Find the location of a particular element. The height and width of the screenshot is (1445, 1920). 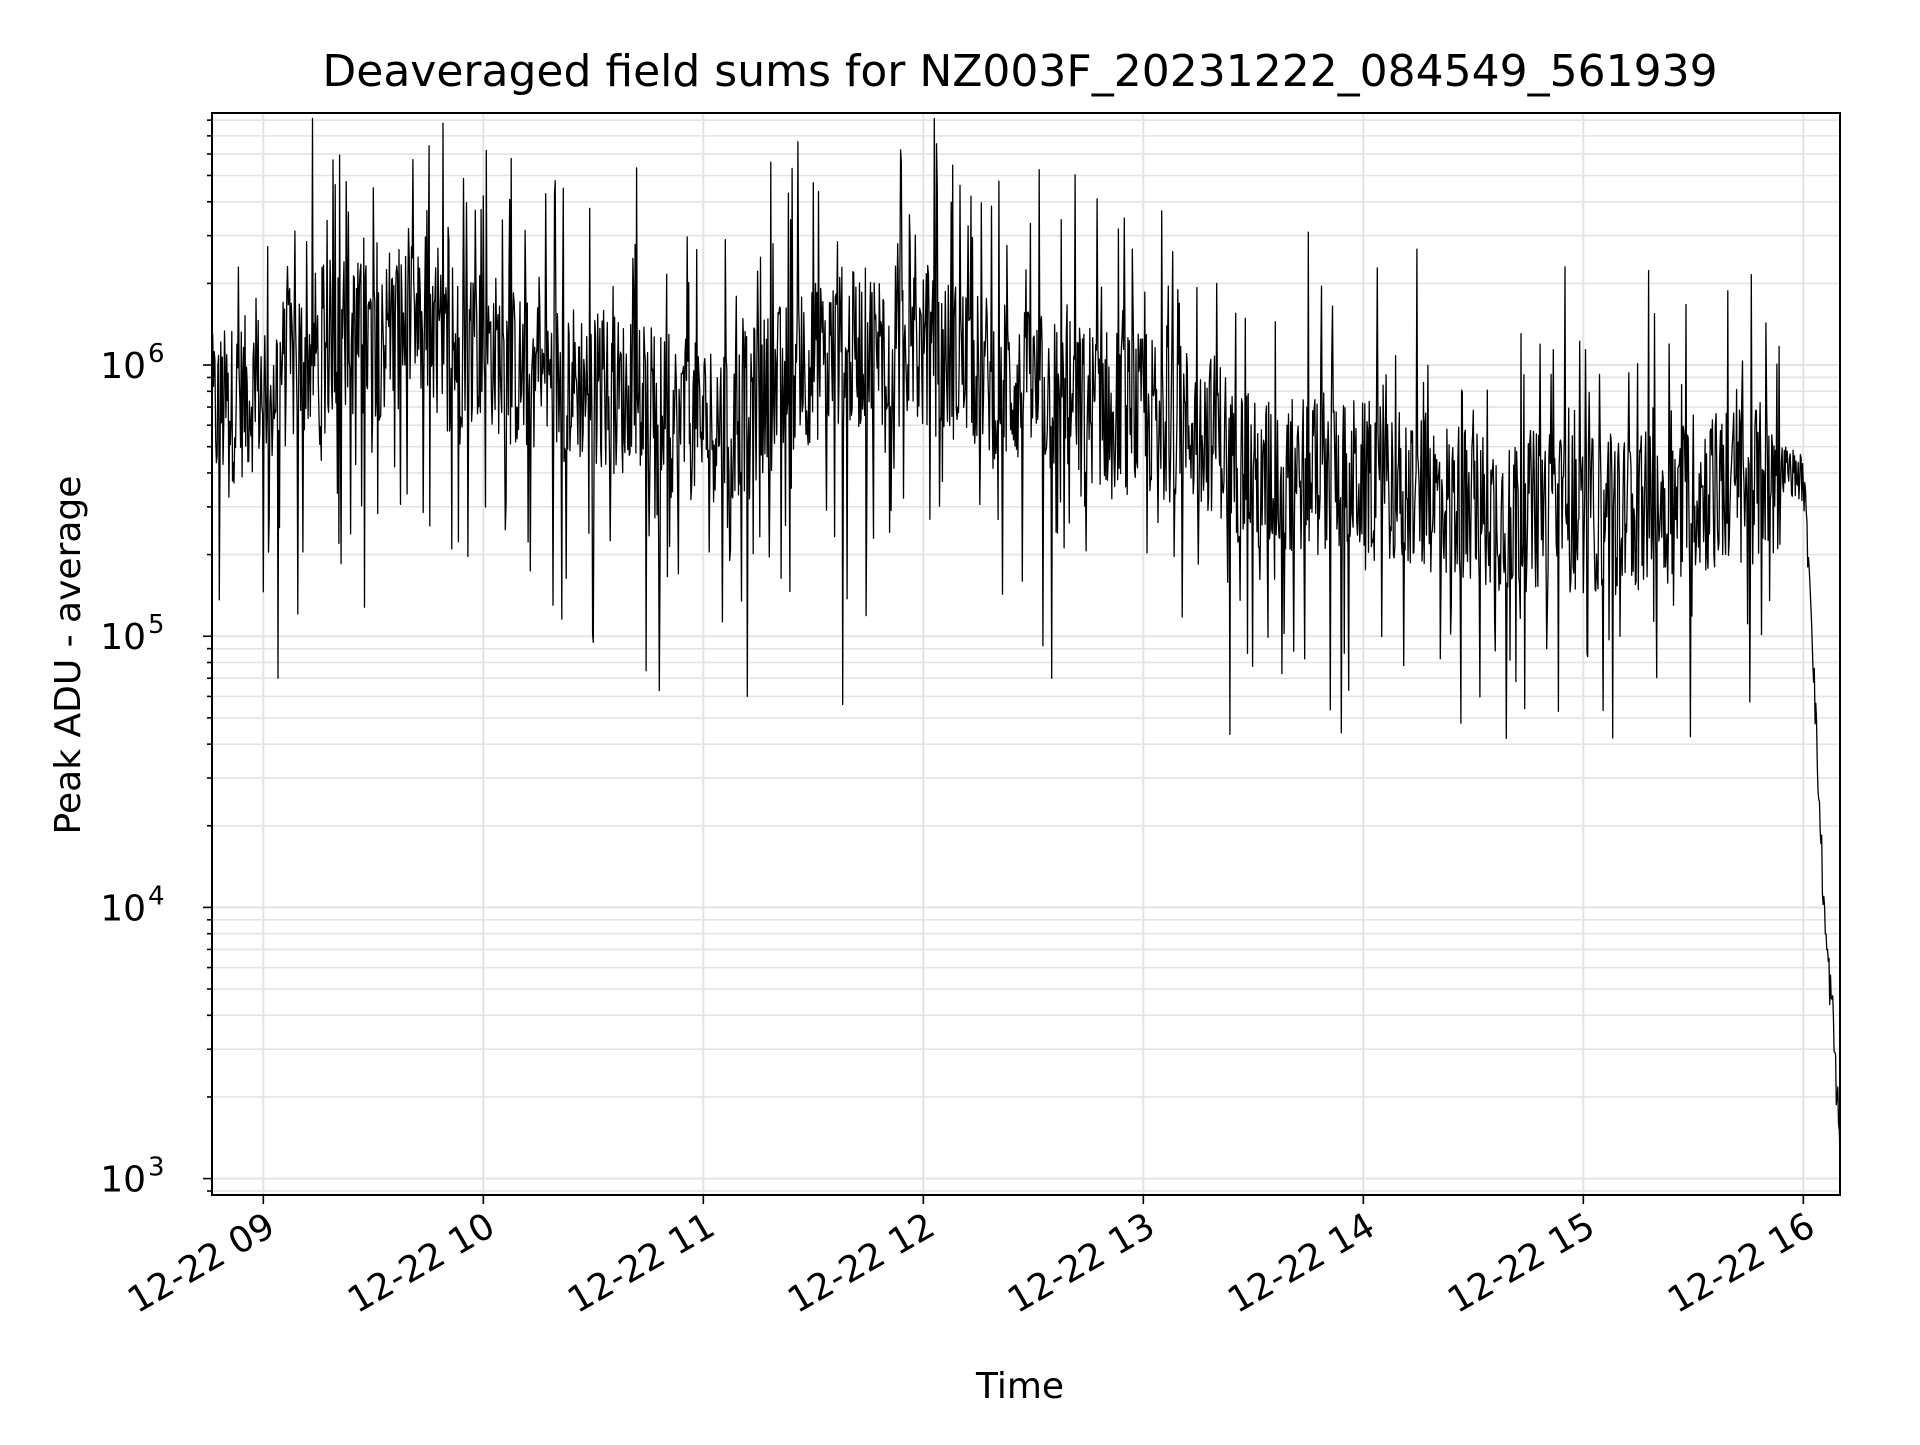

x-tick-label: 12-22 10 is located at coordinates (421, 1263).